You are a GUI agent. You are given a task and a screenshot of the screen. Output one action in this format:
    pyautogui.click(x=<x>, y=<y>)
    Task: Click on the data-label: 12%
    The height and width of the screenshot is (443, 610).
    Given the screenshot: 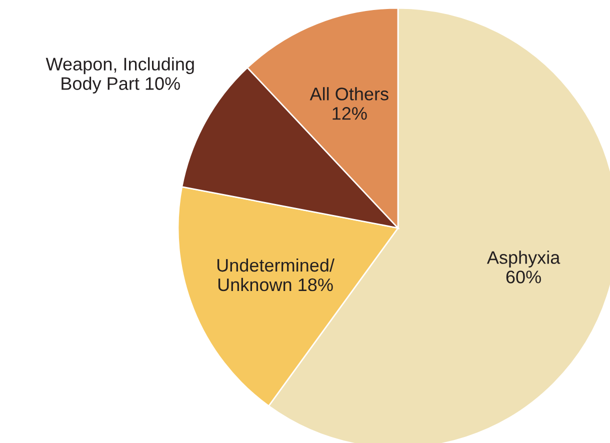 What is the action you would take?
    pyautogui.click(x=349, y=113)
    